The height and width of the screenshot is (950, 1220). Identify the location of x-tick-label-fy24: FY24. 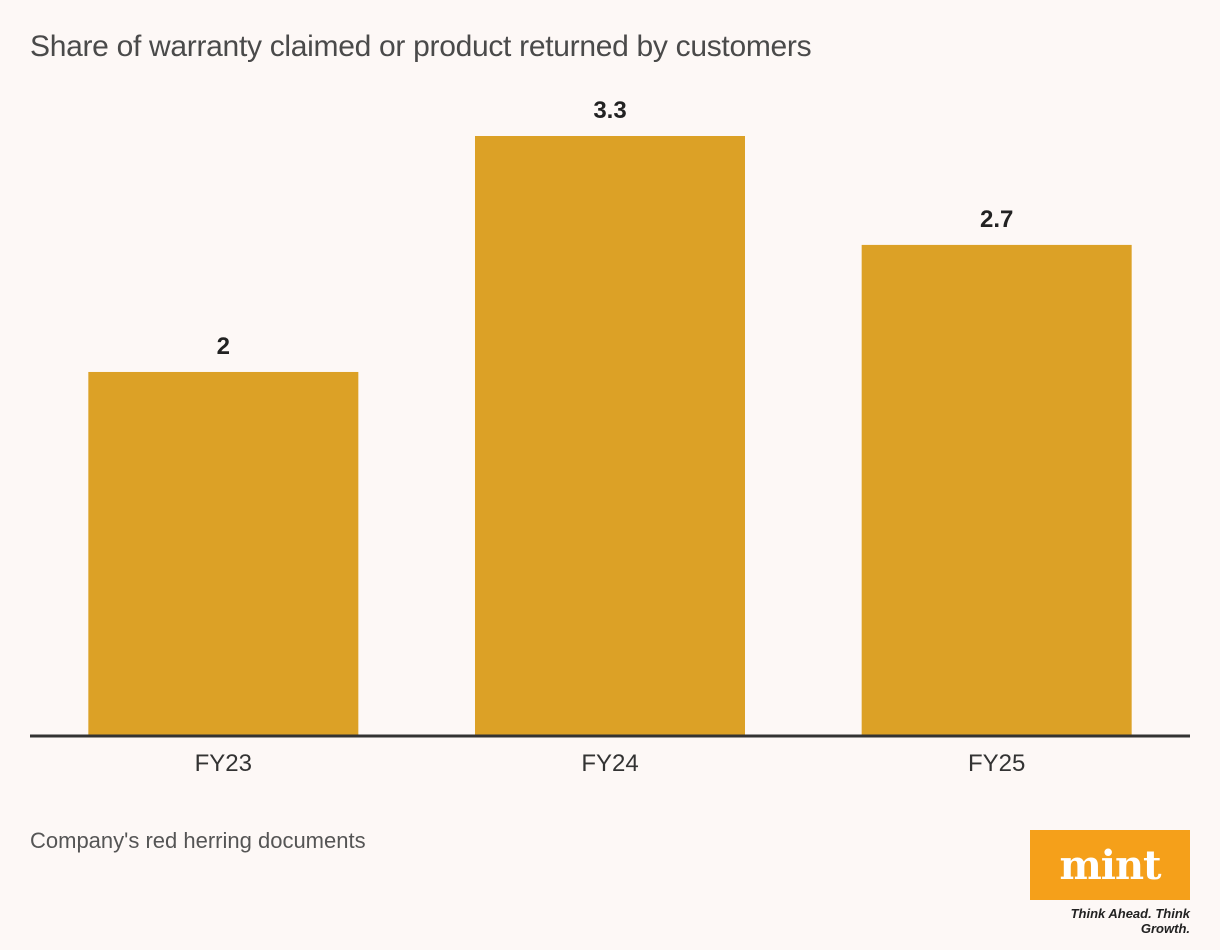
(609, 763).